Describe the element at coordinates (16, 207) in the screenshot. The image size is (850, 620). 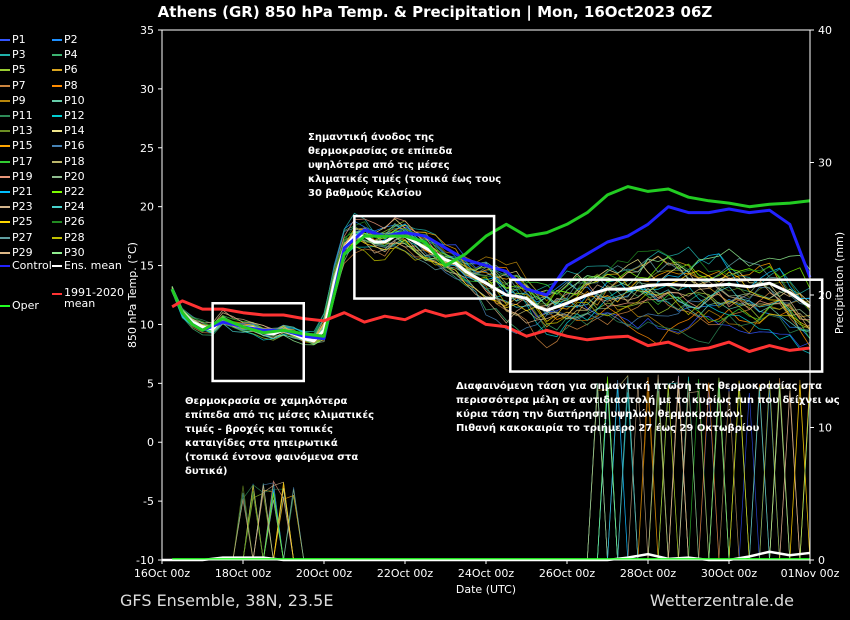
I see `legend-item: P23` at that location.